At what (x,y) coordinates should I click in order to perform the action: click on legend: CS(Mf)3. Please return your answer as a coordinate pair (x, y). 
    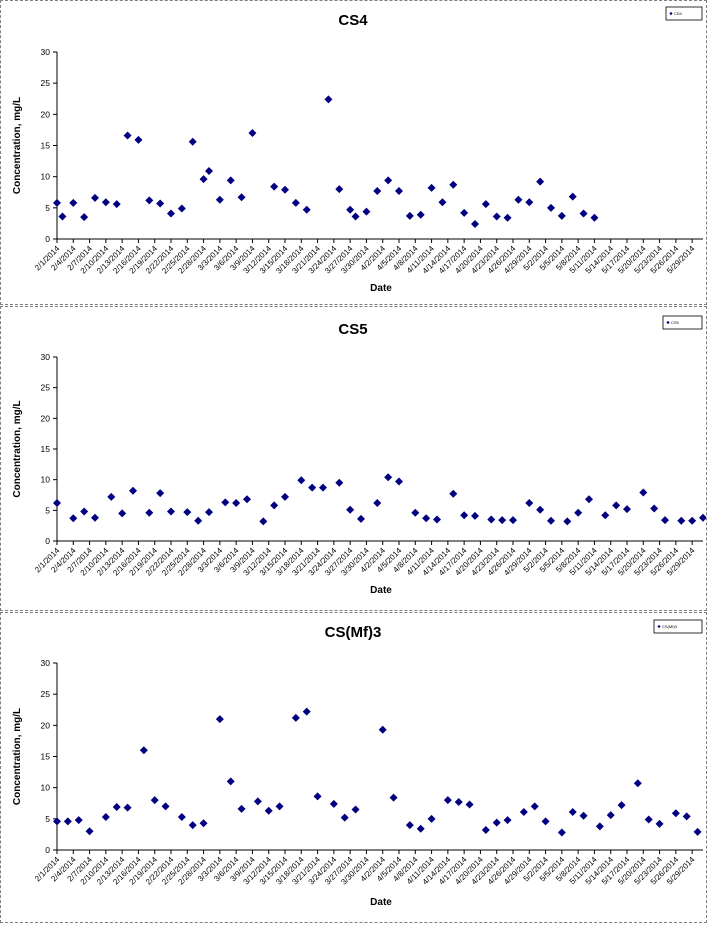
    Looking at the image, I should click on (678, 626).